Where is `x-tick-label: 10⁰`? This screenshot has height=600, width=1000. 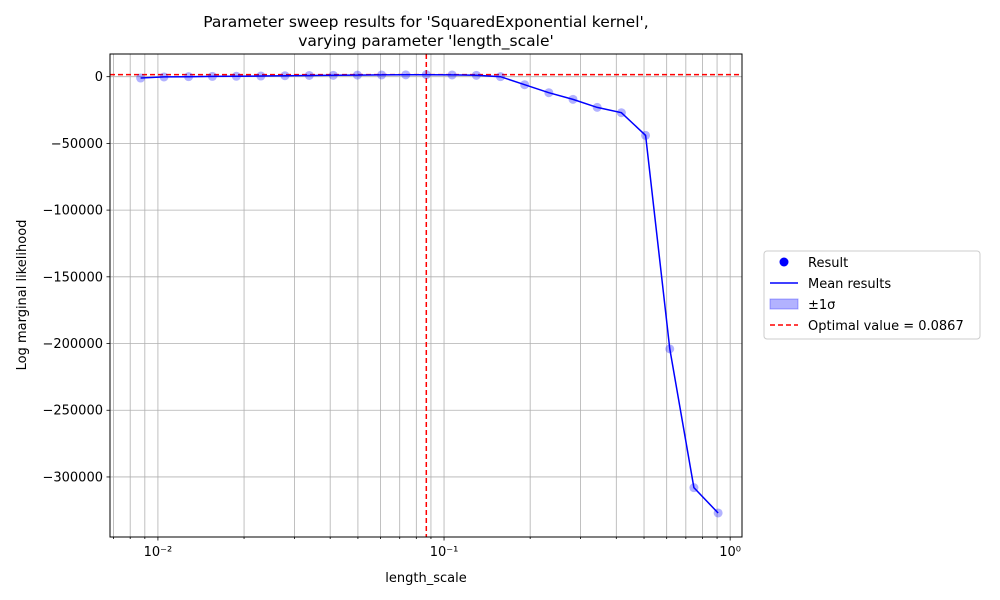 x-tick-label: 10⁰ is located at coordinates (730, 552).